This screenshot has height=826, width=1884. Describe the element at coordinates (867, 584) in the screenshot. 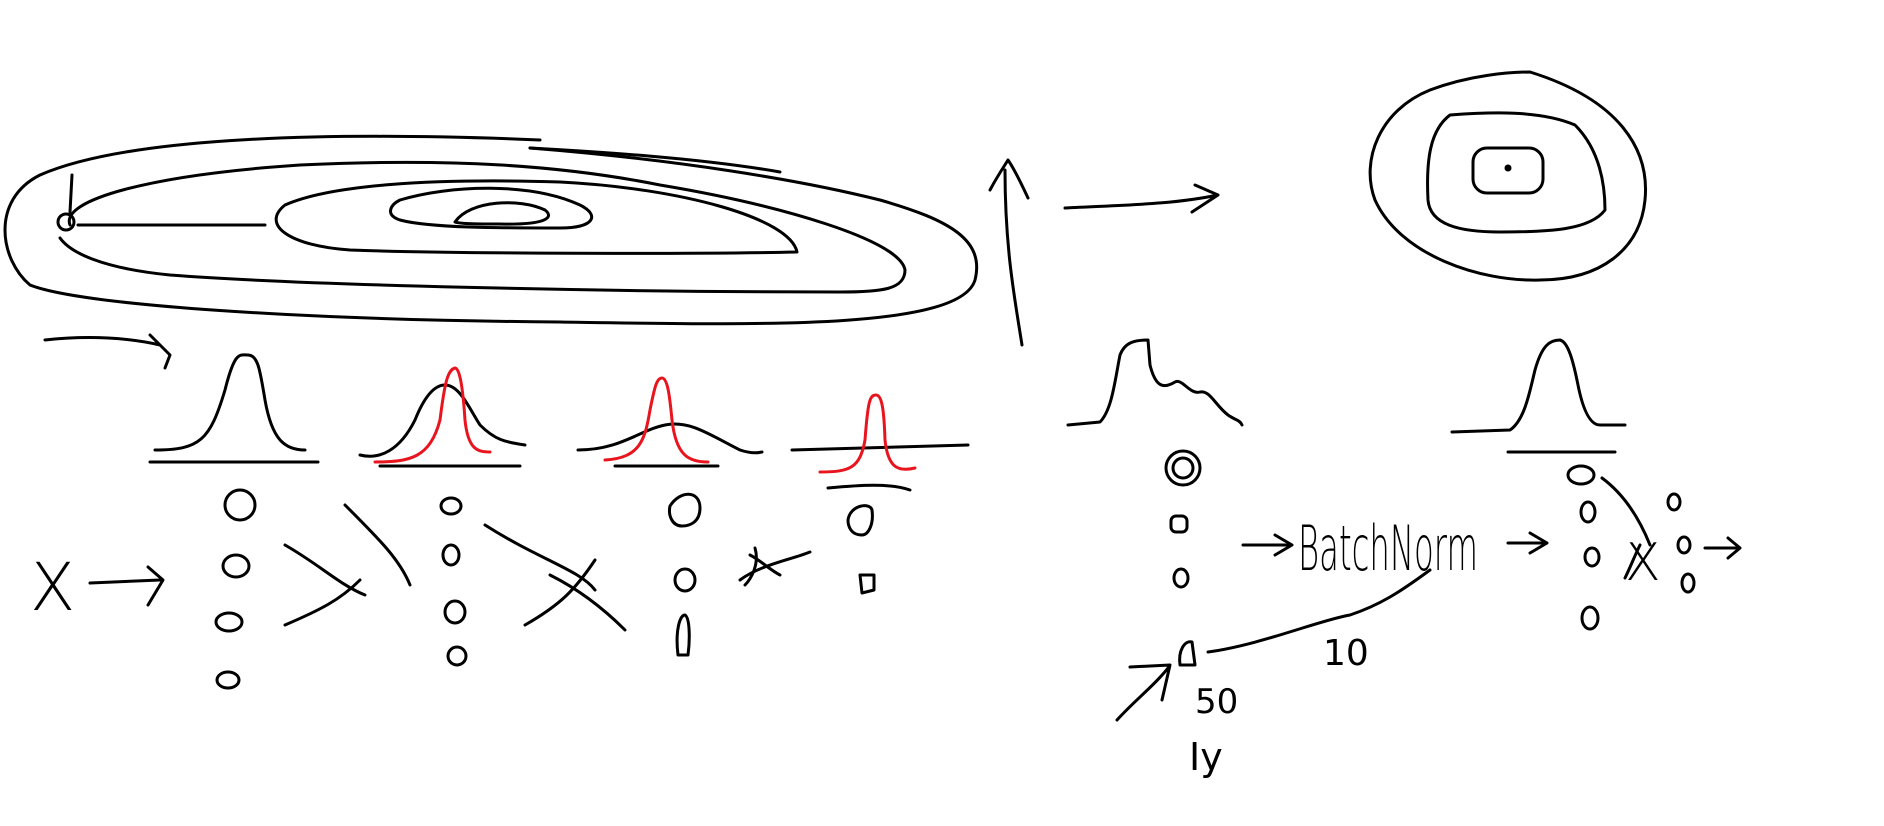

I see `layer4-node2` at that location.